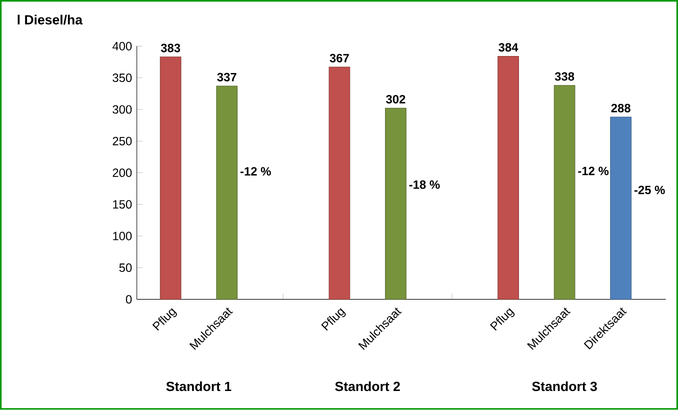 Image resolution: width=678 pixels, height=410 pixels. I want to click on data-label: 288, so click(620, 108).